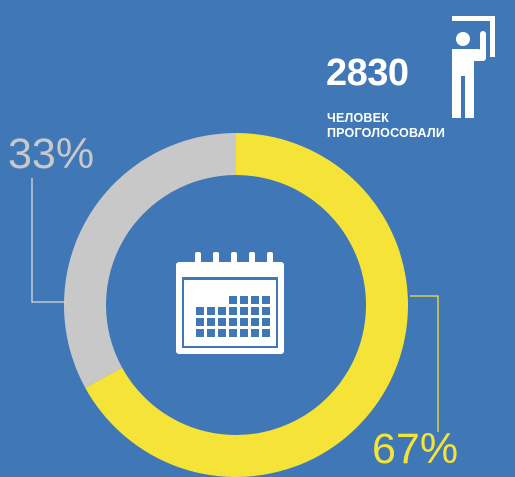 Image resolution: width=515 pixels, height=477 pixels. I want to click on voters-caption-line2: ПРОГОЛОСОВАЛИ, so click(386, 133).